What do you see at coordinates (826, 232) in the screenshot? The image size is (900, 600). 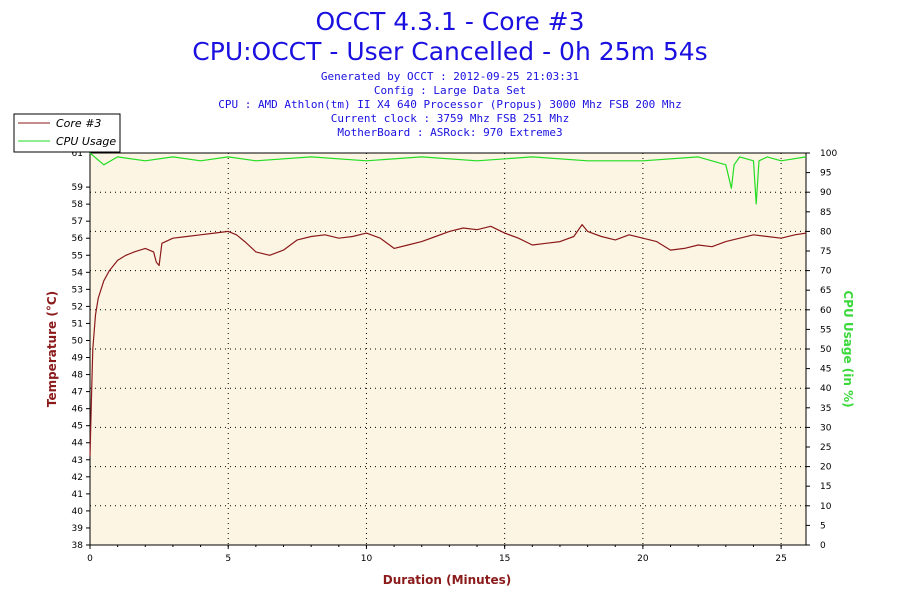 I see `y-right-tick-label: 80` at bounding box center [826, 232].